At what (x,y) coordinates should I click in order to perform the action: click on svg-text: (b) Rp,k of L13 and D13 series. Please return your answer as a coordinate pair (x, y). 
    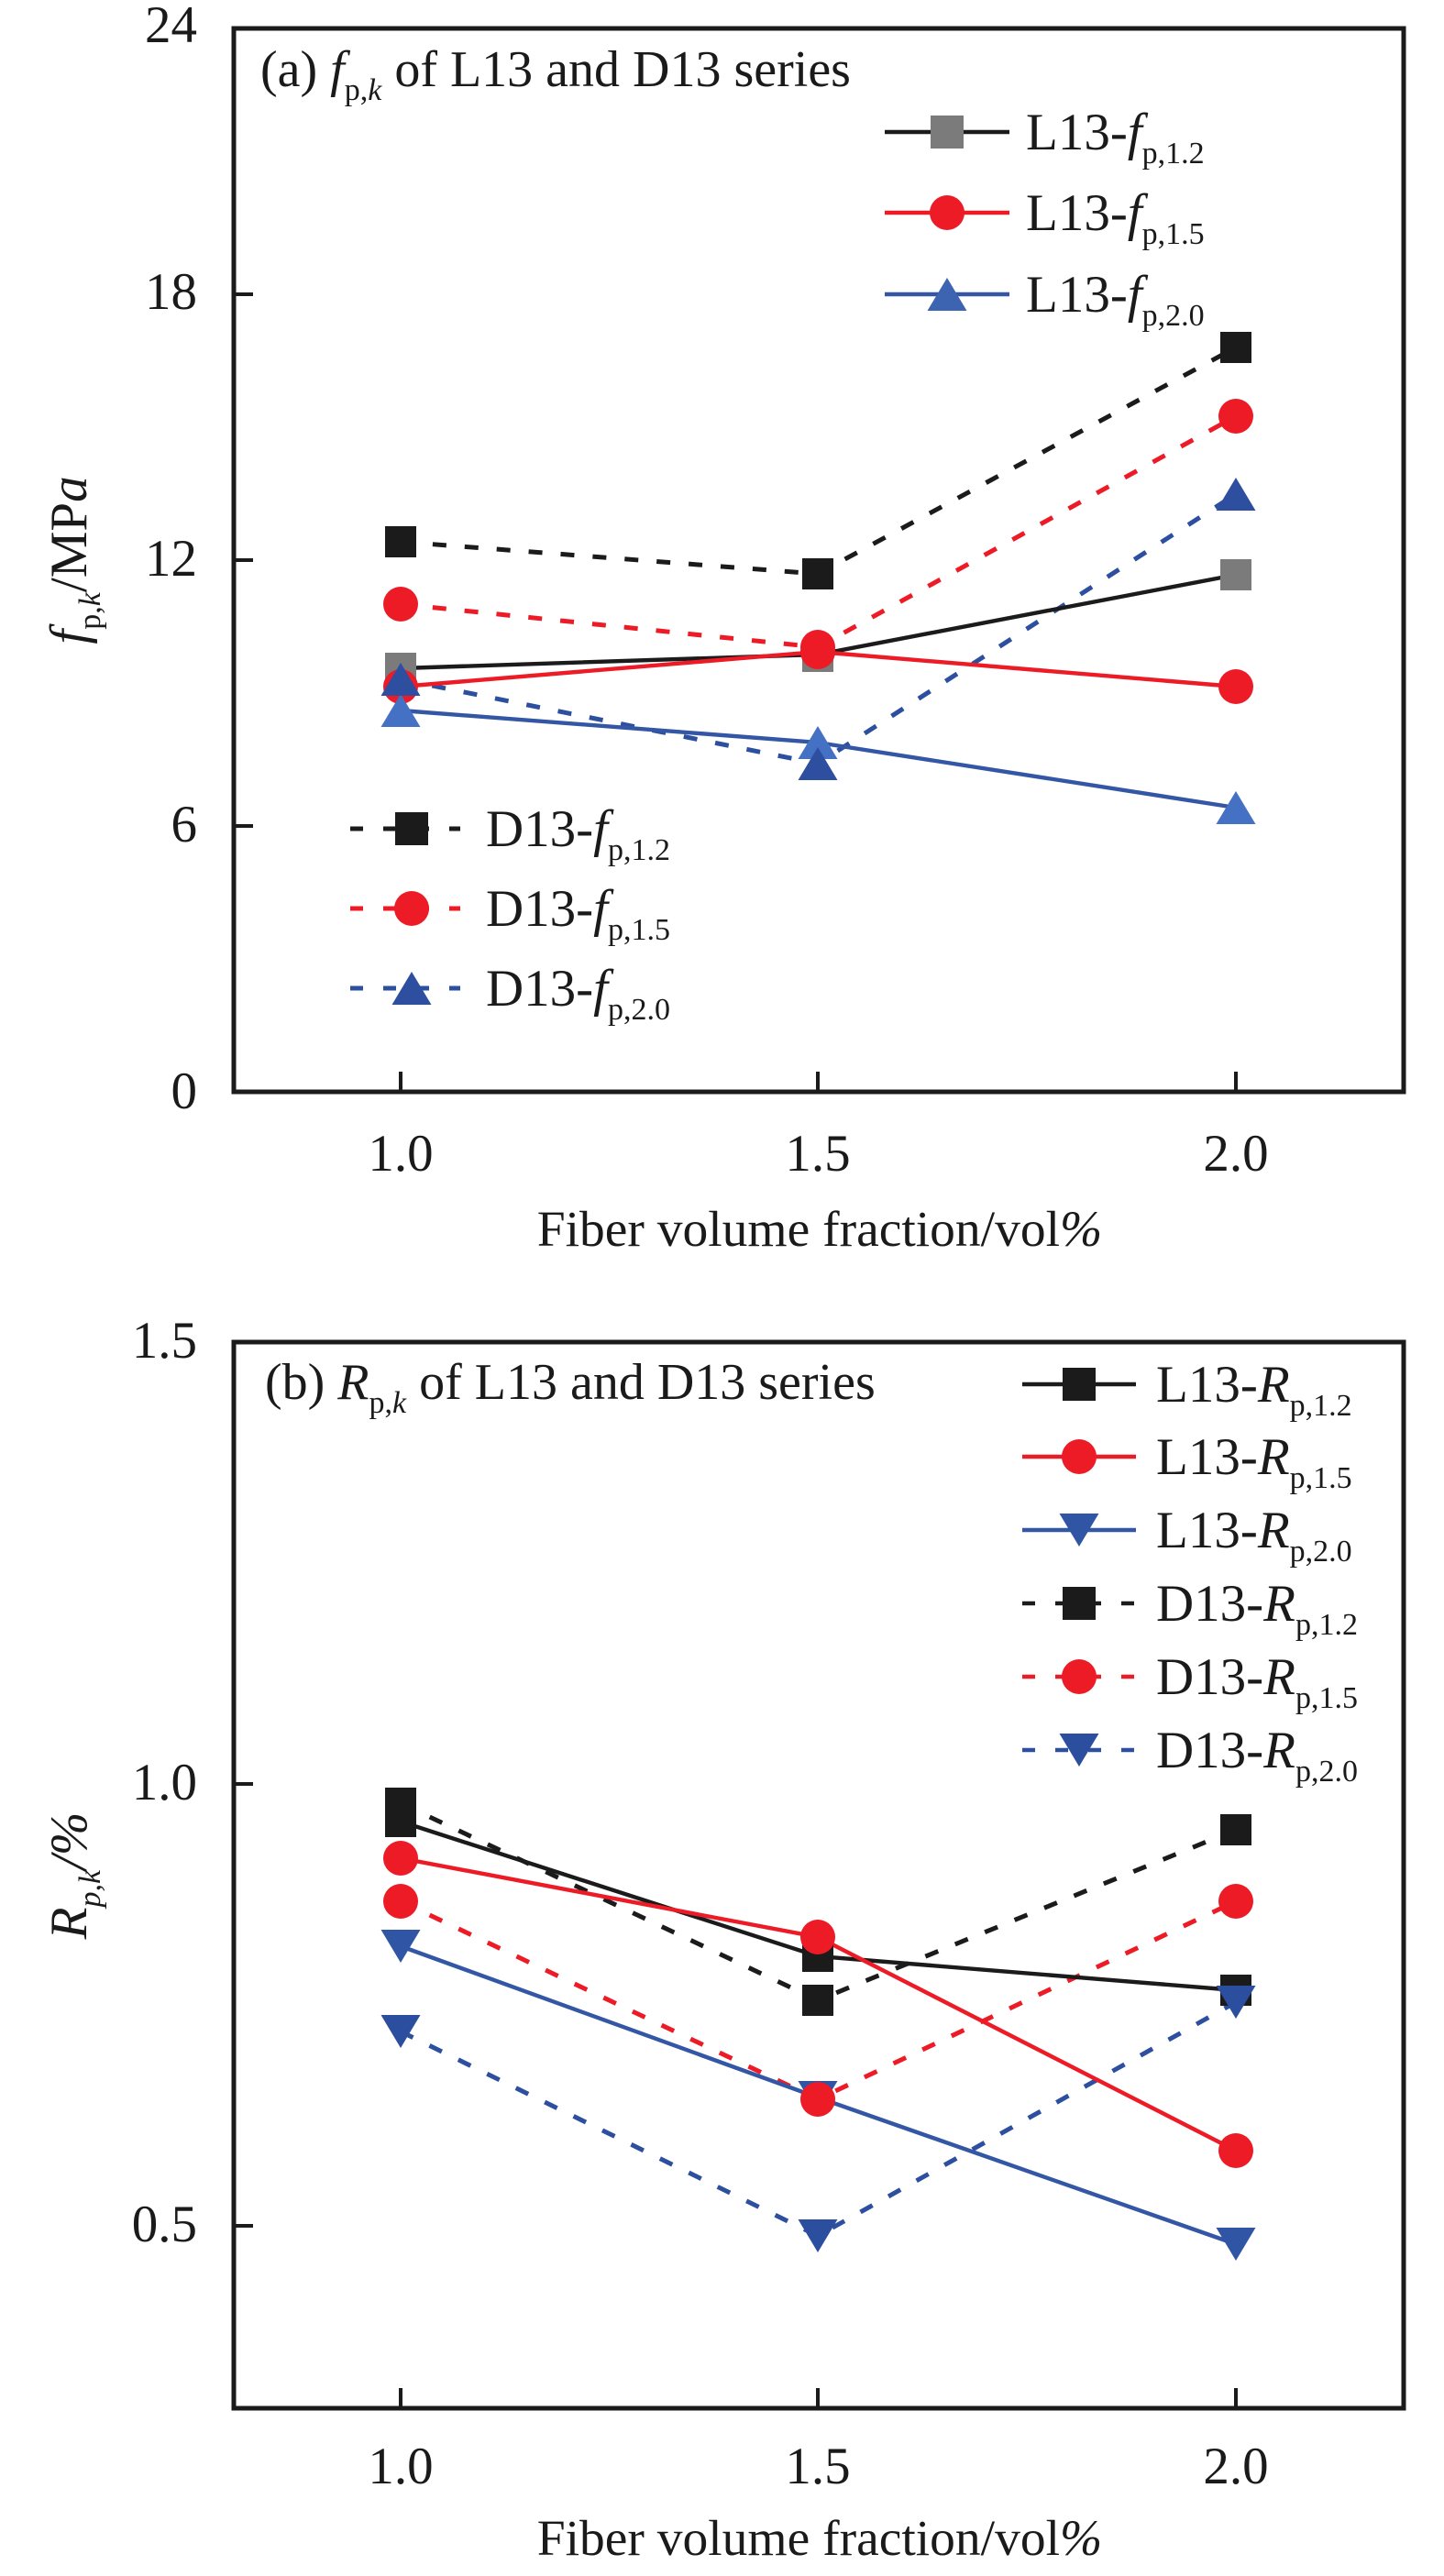
    Looking at the image, I should click on (571, 1387).